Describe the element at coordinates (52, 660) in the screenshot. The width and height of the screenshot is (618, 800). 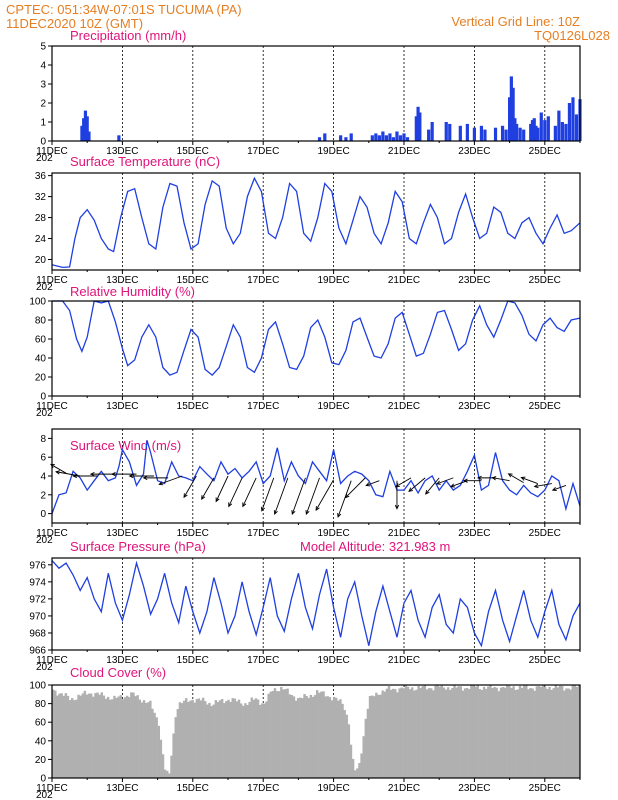
I see `pressure-xtick-label: 11DEC` at that location.